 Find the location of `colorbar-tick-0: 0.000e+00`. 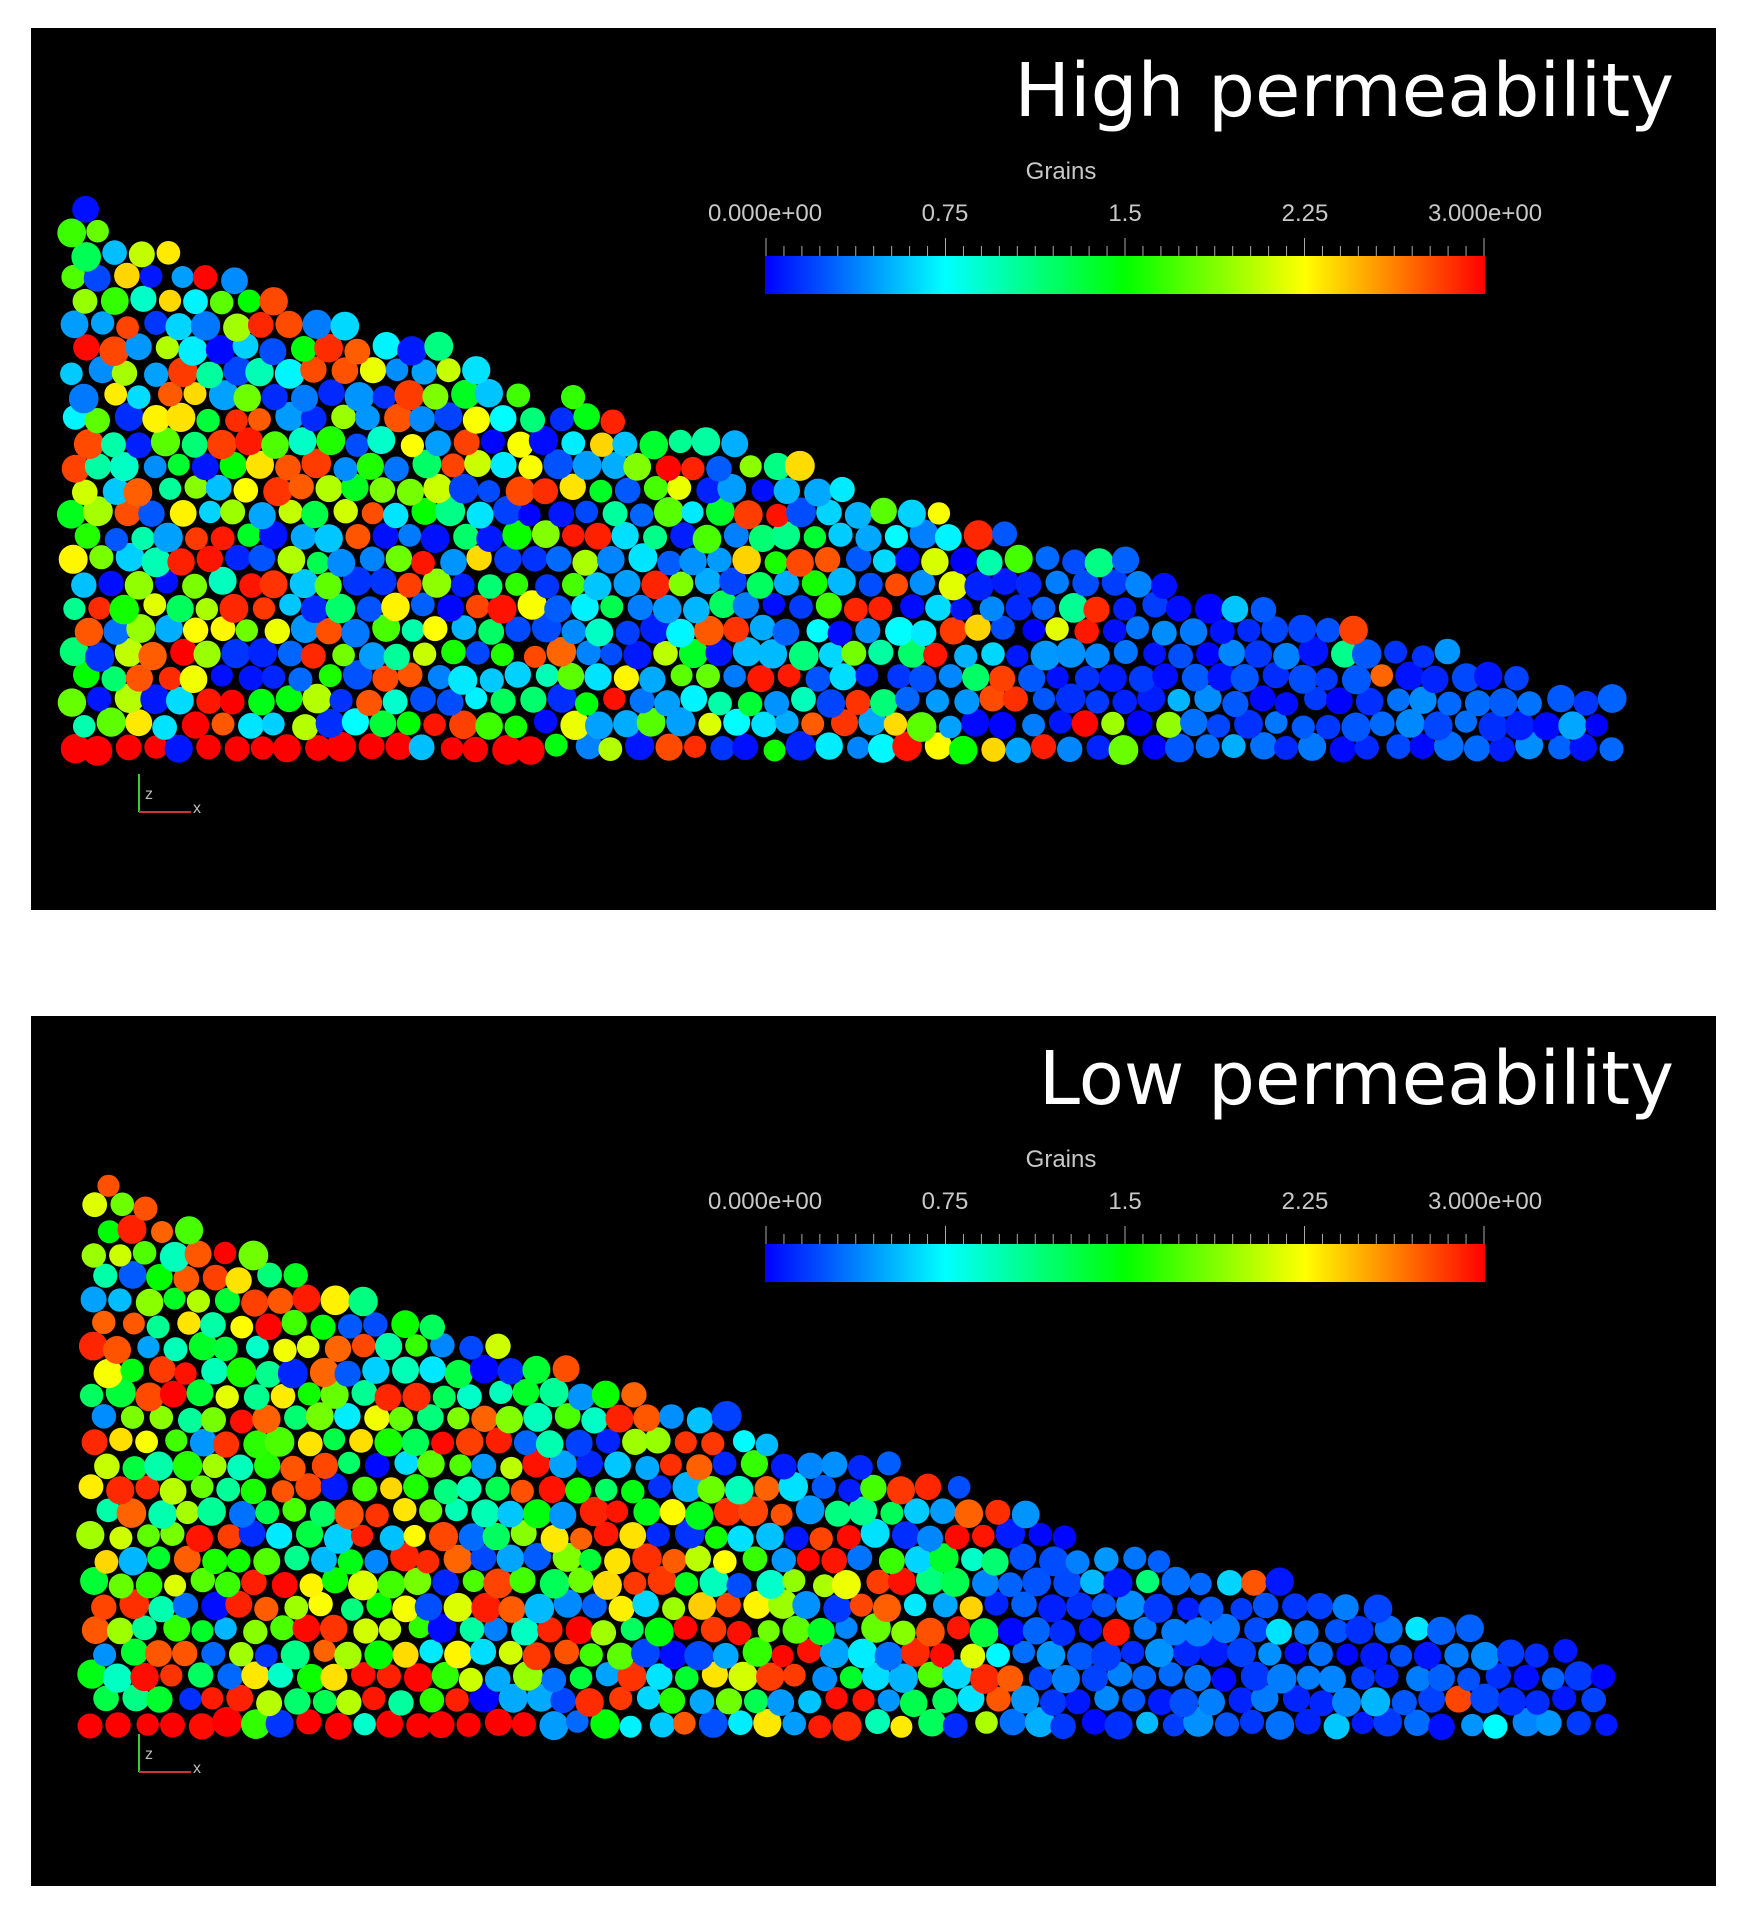

colorbar-tick-0: 0.000e+00 is located at coordinates (765, 213).